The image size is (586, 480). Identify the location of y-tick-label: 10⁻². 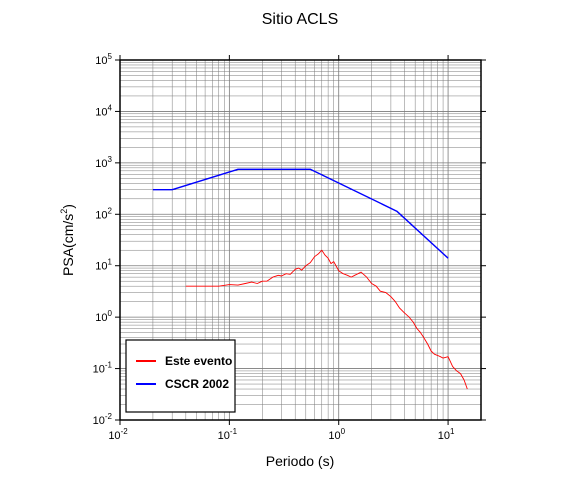
(103, 419).